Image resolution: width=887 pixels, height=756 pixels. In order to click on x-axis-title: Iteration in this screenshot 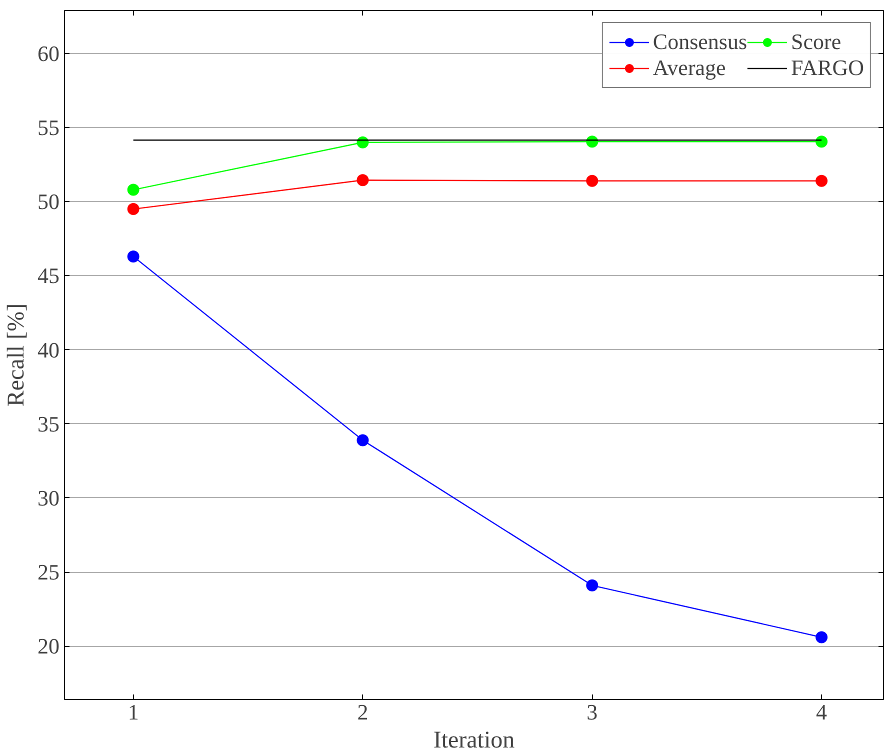, I will do `click(474, 741)`.